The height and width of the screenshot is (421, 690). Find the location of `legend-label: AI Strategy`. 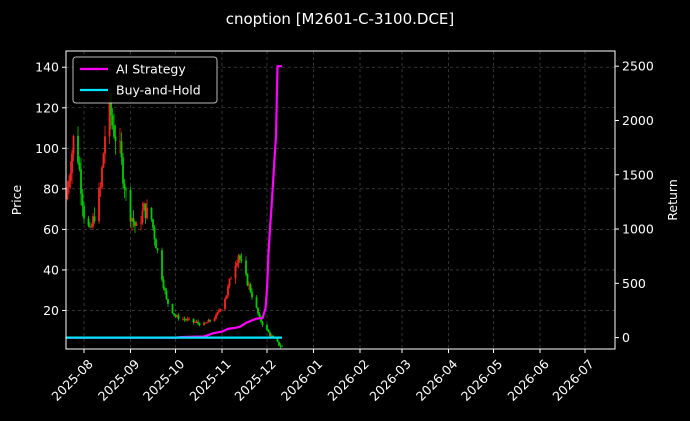

legend-label: AI Strategy is located at coordinates (151, 69).